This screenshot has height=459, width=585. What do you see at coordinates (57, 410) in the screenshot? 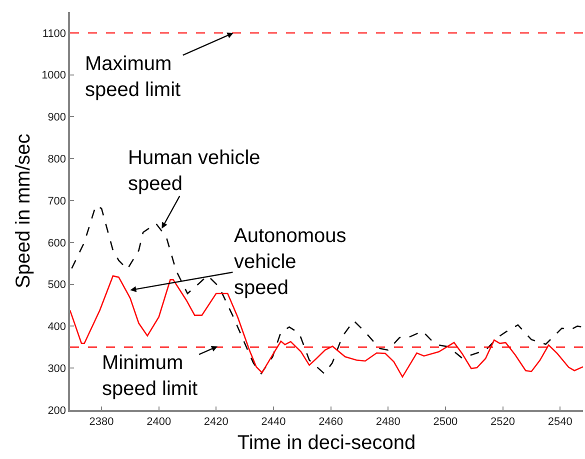
I see `y-tick-label: 200` at bounding box center [57, 410].